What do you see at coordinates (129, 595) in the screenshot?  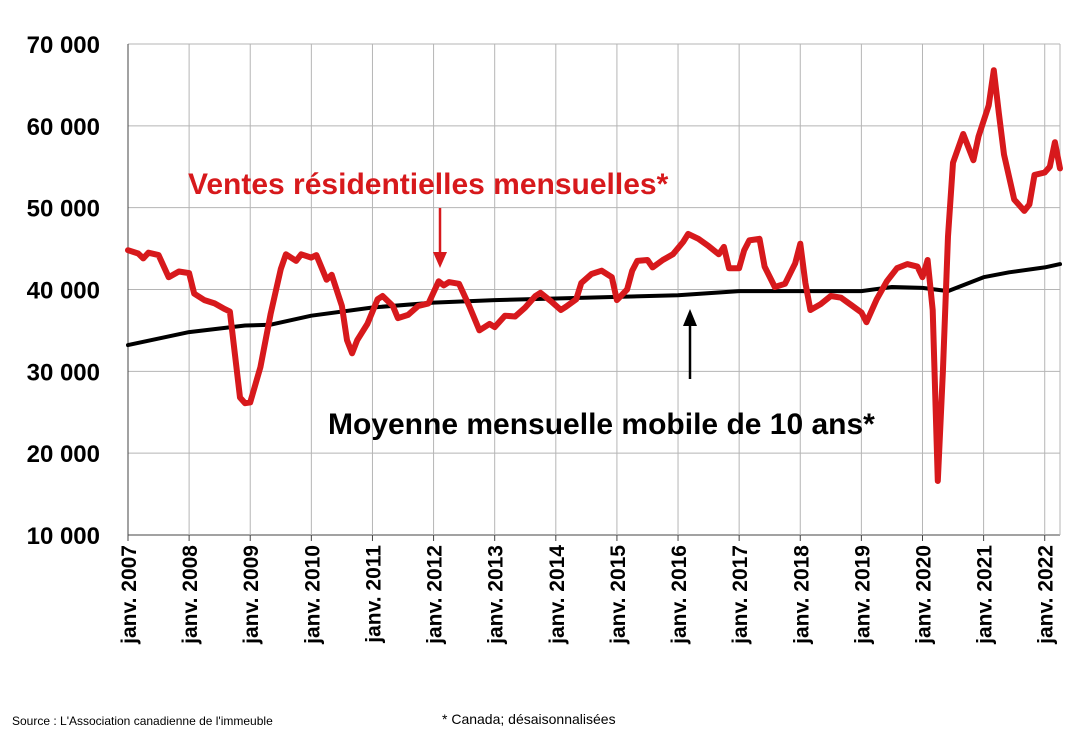 I see `x-tick-label: janv. 2007` at bounding box center [129, 595].